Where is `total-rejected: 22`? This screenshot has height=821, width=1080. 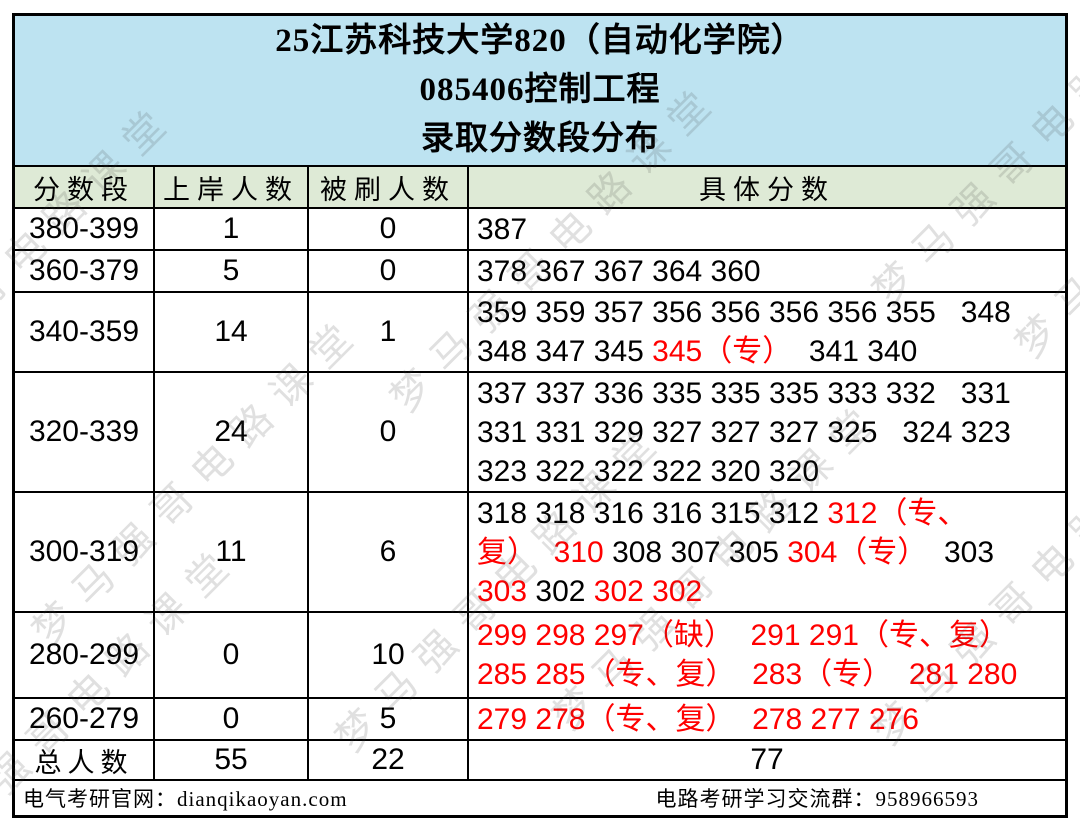
total-rejected: 22 is located at coordinates (387, 760).